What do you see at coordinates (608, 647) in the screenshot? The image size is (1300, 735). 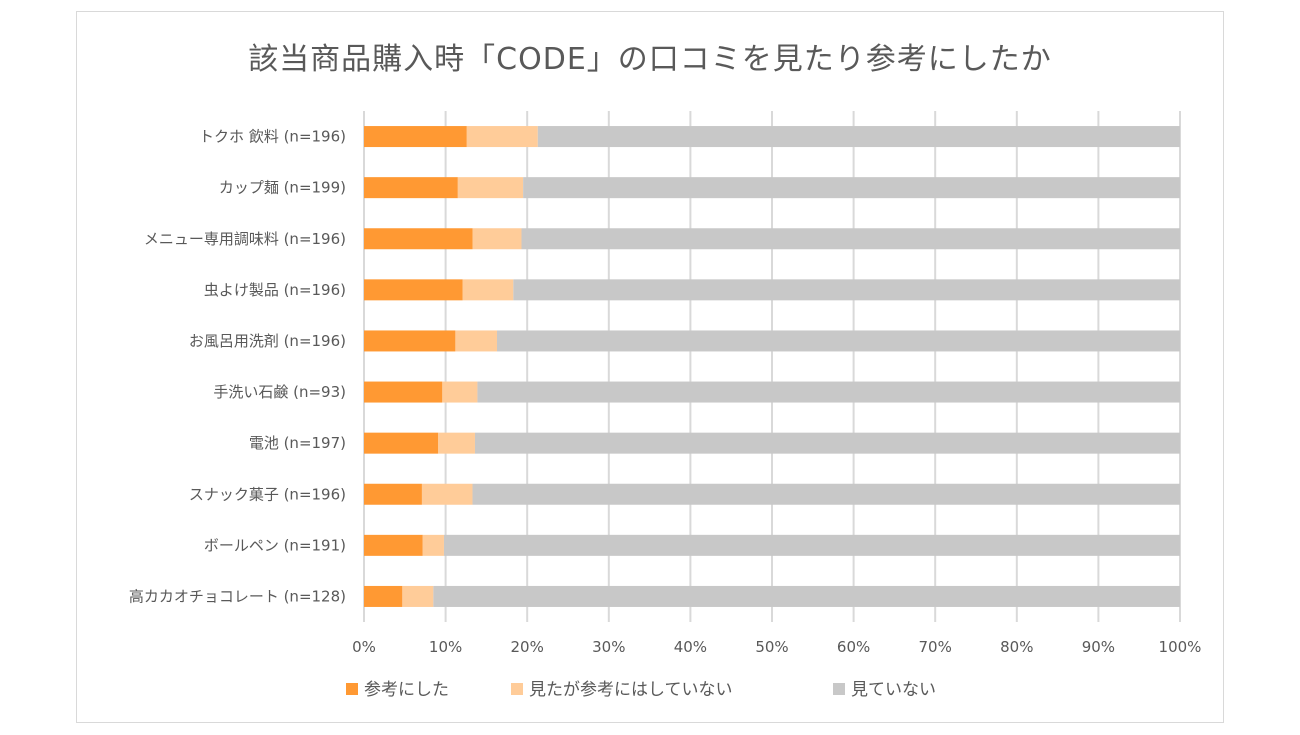 I see `x-tick-label: 30%` at bounding box center [608, 647].